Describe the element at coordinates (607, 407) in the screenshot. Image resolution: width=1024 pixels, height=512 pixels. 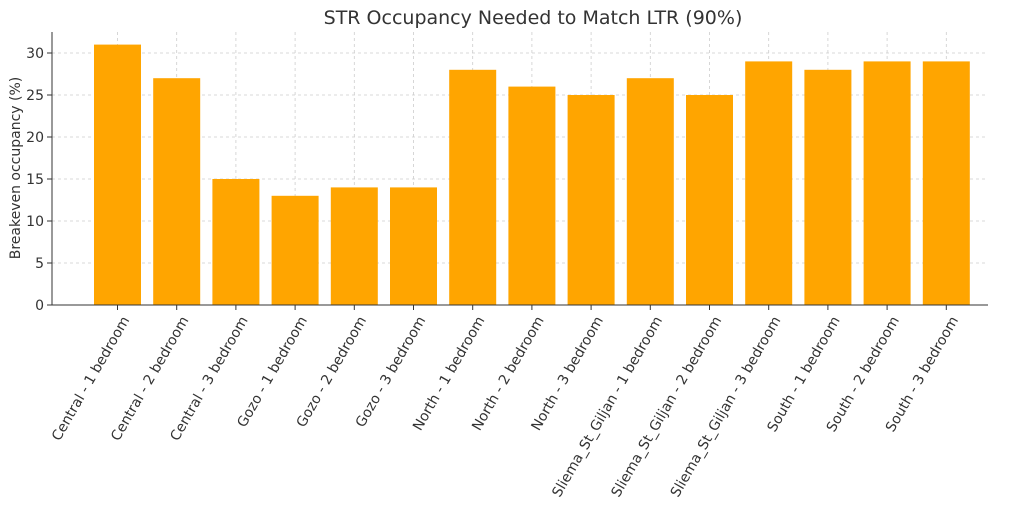
I see `x-tick-label: Sliema_St_Giljan - 1 bedroom` at that location.